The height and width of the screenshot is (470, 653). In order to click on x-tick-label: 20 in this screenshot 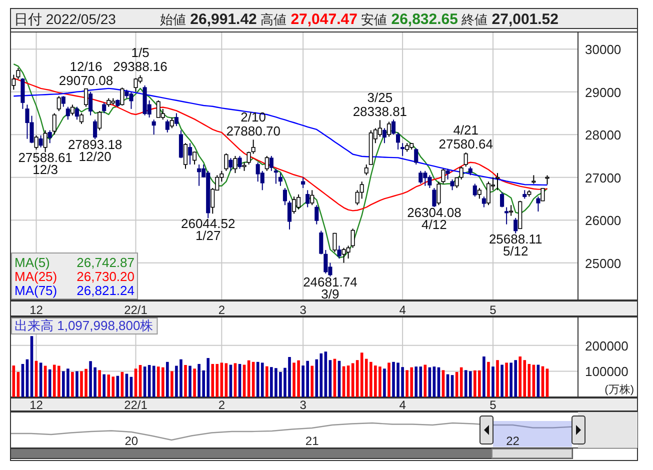, I will do `click(131, 441)`.